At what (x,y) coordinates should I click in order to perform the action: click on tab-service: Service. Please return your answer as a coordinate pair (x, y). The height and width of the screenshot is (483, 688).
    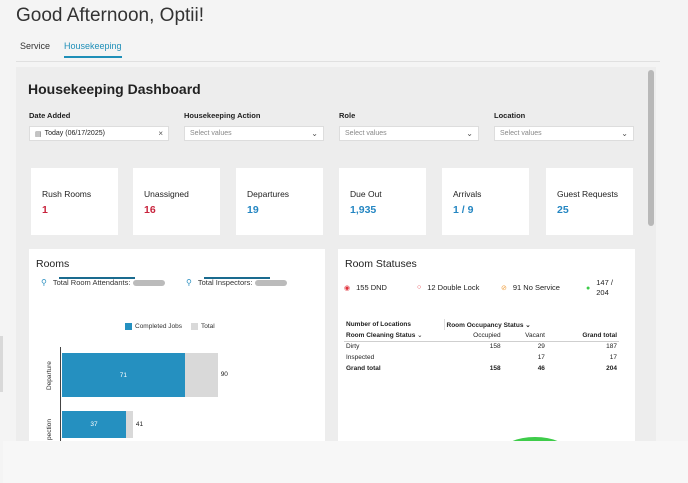
    Looking at the image, I should click on (35, 46).